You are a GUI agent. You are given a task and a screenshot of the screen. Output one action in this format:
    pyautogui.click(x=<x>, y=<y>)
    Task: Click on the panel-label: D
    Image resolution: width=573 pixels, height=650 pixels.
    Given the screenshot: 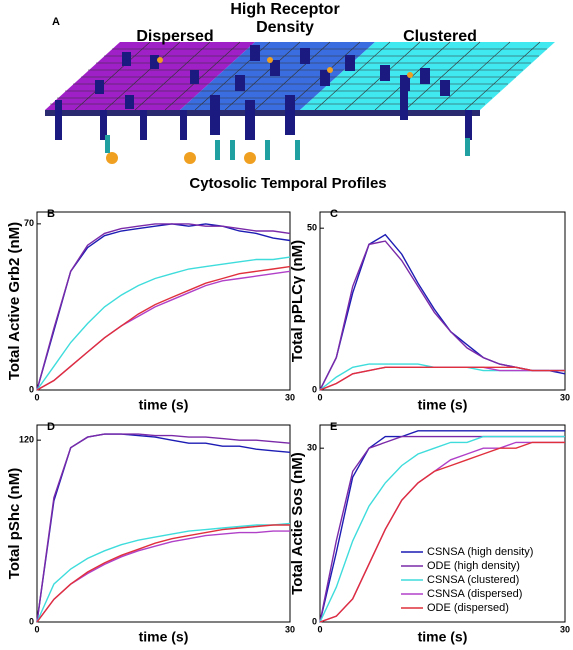 What is the action you would take?
    pyautogui.click(x=51, y=427)
    